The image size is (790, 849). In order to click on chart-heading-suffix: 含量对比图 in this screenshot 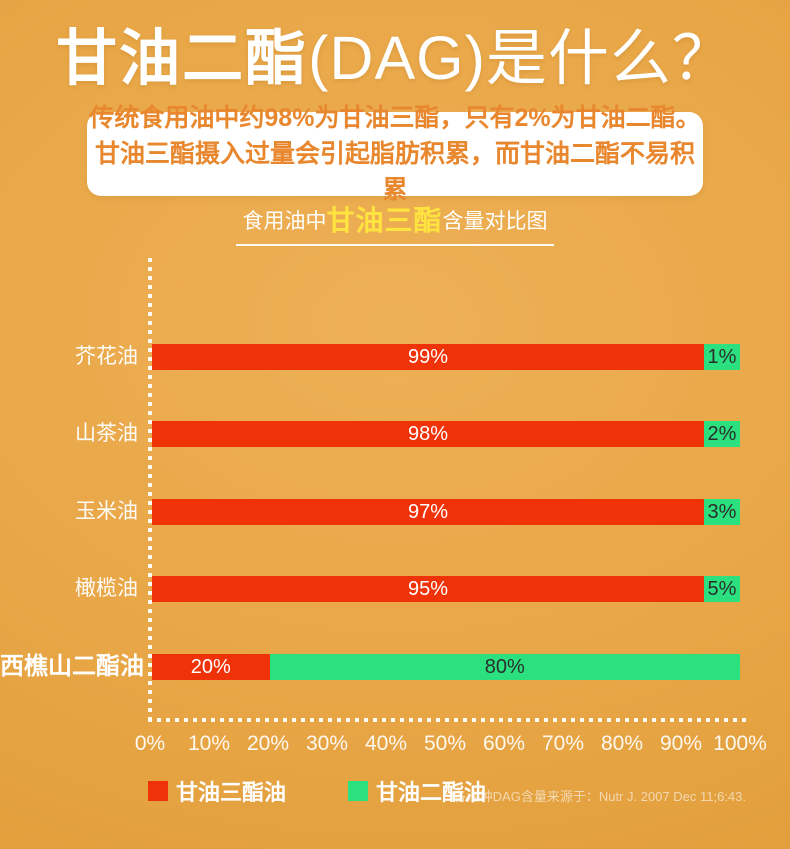, I will do `click(495, 221)`.